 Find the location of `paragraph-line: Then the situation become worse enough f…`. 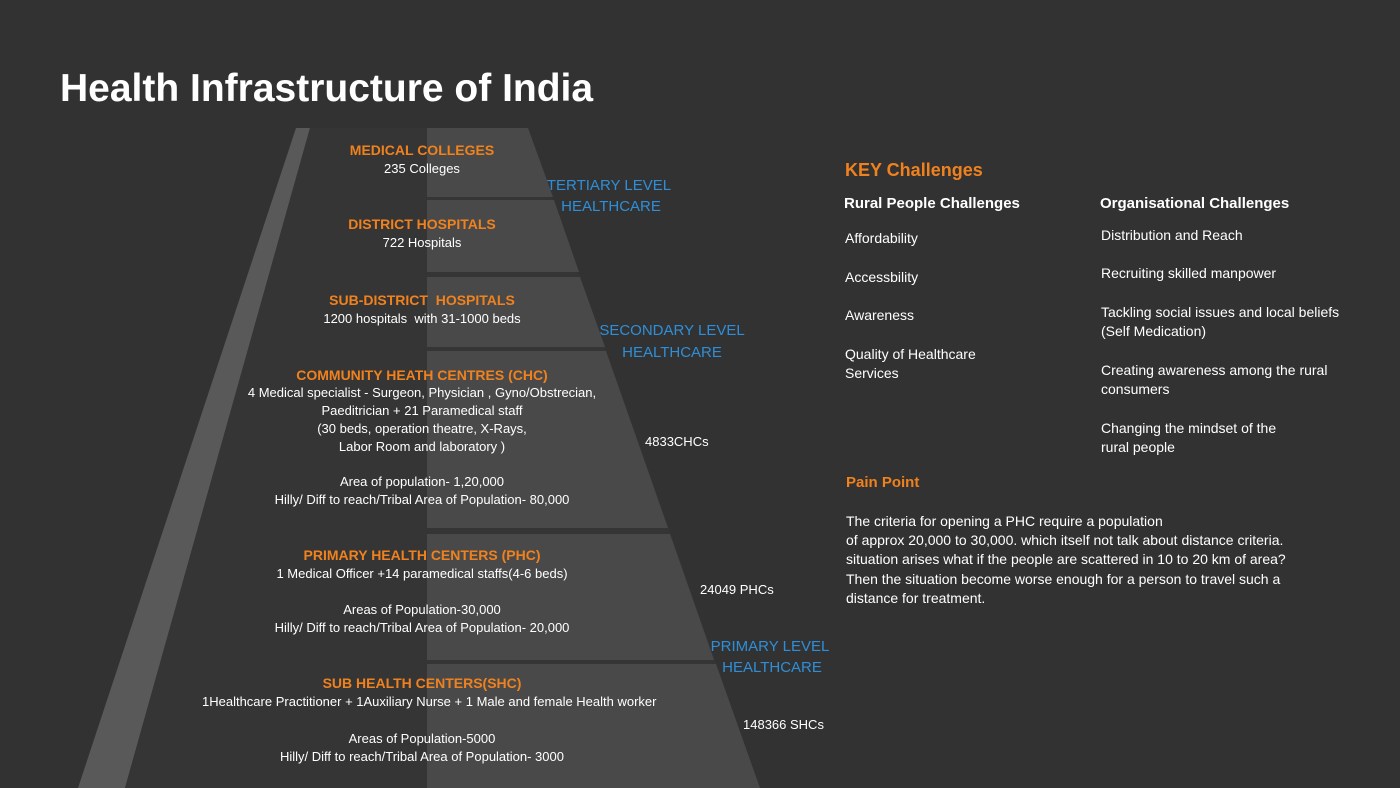

paragraph-line: Then the situation become worse enough f… is located at coordinates (1063, 579).